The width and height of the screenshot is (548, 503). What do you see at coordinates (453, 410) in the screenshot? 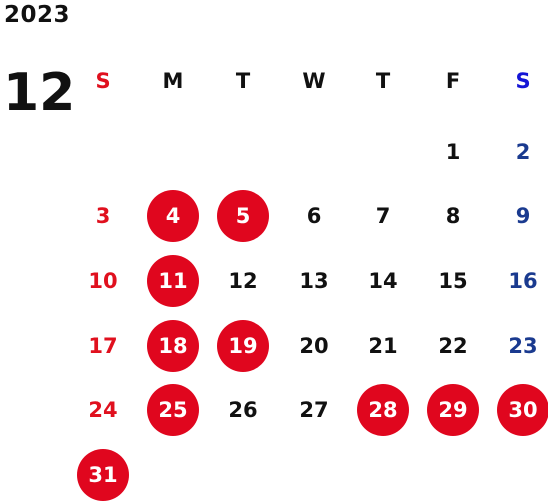
I see `holiday-day-cell: 29` at bounding box center [453, 410].